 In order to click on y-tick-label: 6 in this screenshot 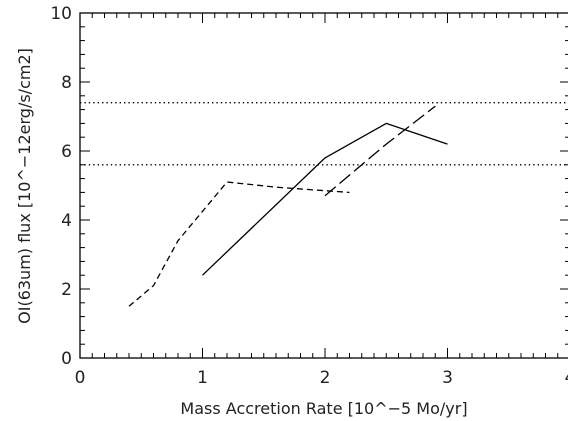, I will do `click(66, 152)`.